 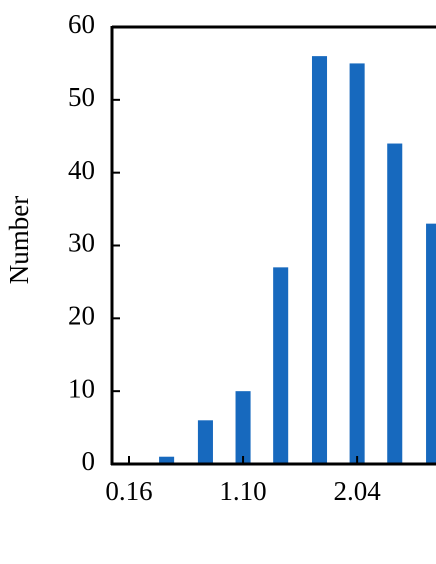 I want to click on y-tick-label: 40, so click(x=81, y=170).